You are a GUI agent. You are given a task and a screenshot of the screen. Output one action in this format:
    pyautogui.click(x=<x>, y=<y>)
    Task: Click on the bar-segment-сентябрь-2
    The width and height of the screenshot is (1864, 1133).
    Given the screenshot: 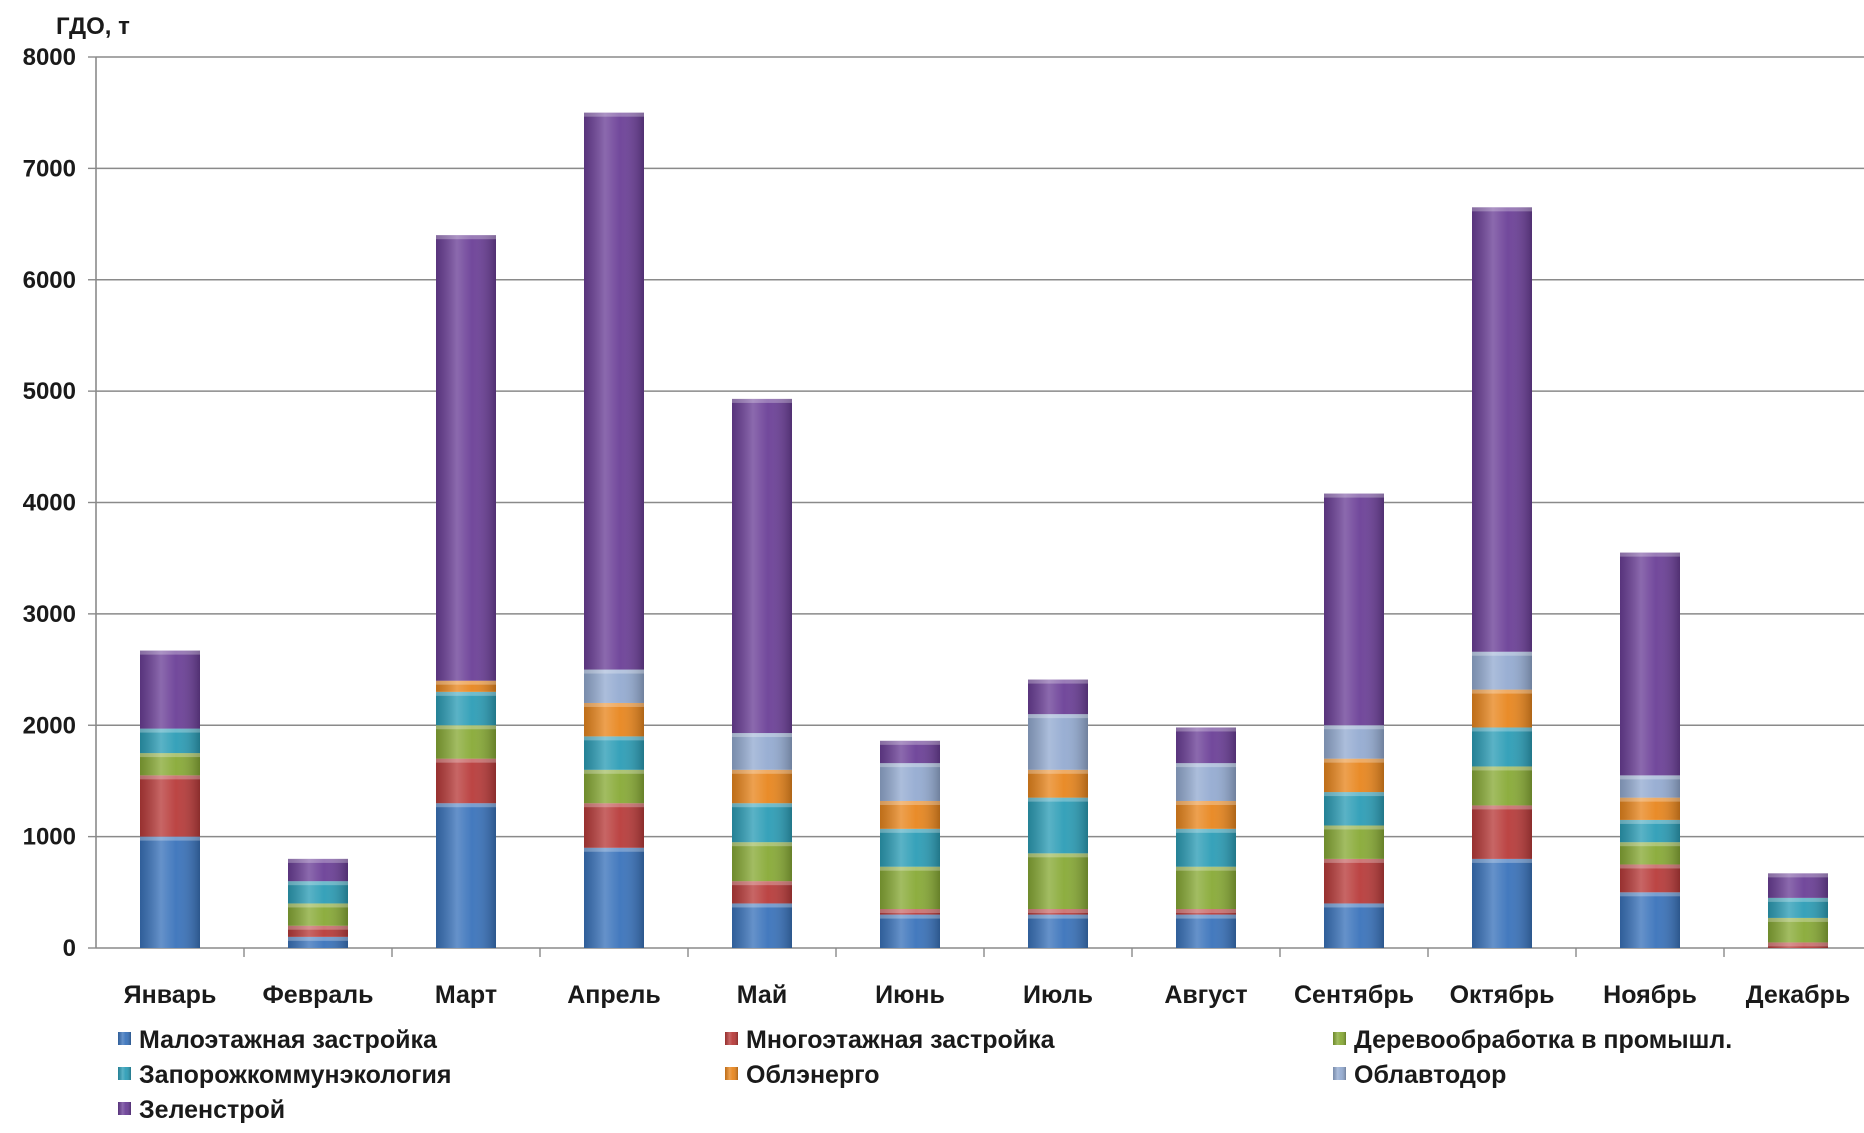 What is the action you would take?
    pyautogui.click(x=1354, y=881)
    